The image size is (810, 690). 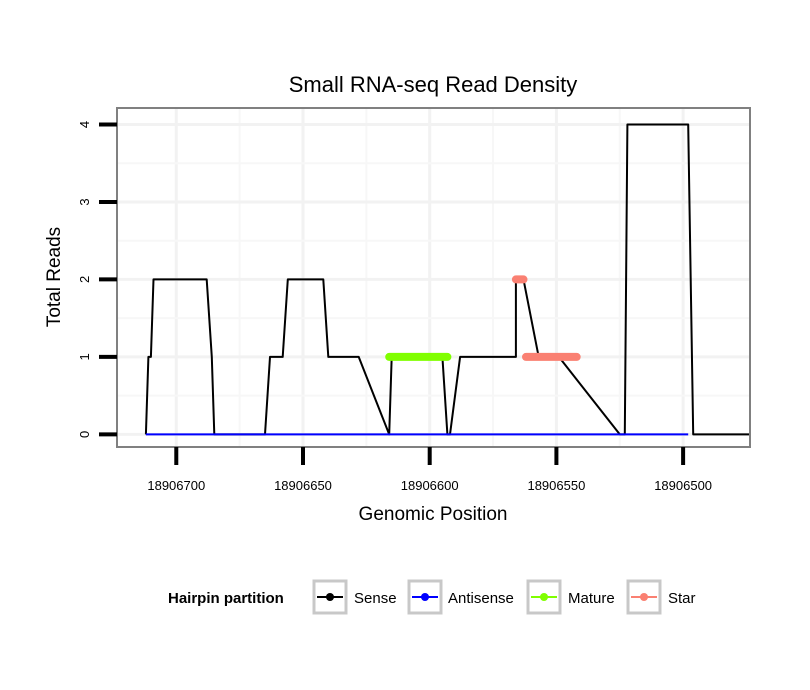 I want to click on legend-title: Hairpin partition, so click(x=226, y=598).